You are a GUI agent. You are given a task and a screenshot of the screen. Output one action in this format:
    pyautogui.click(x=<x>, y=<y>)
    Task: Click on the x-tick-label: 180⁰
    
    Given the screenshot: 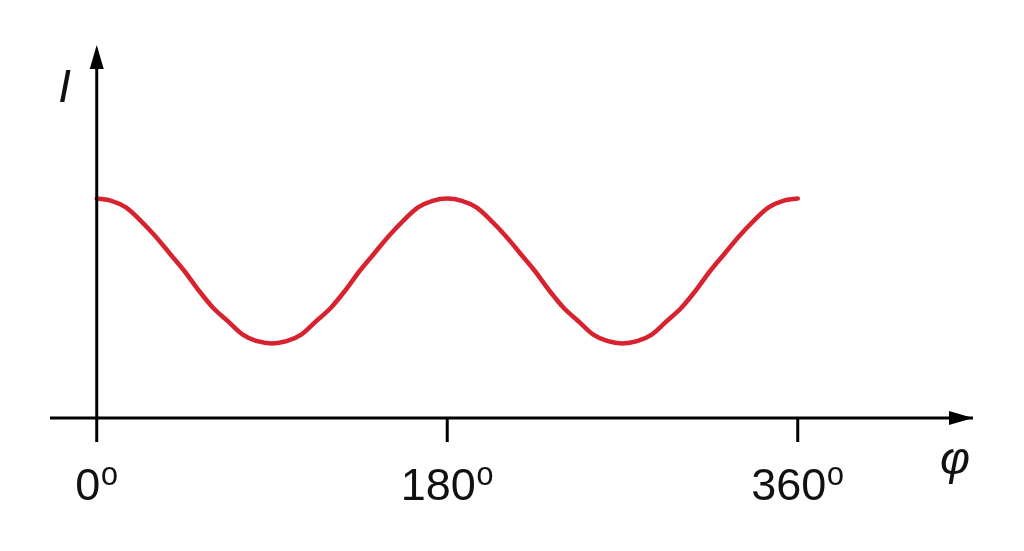 What is the action you would take?
    pyautogui.click(x=447, y=484)
    